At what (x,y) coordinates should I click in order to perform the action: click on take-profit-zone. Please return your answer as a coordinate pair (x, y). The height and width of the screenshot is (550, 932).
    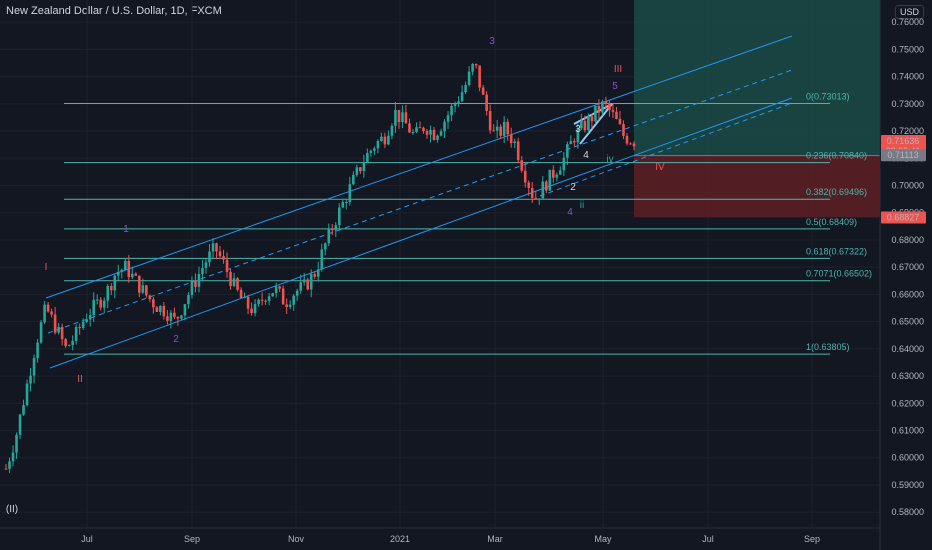
    Looking at the image, I should click on (757, 78).